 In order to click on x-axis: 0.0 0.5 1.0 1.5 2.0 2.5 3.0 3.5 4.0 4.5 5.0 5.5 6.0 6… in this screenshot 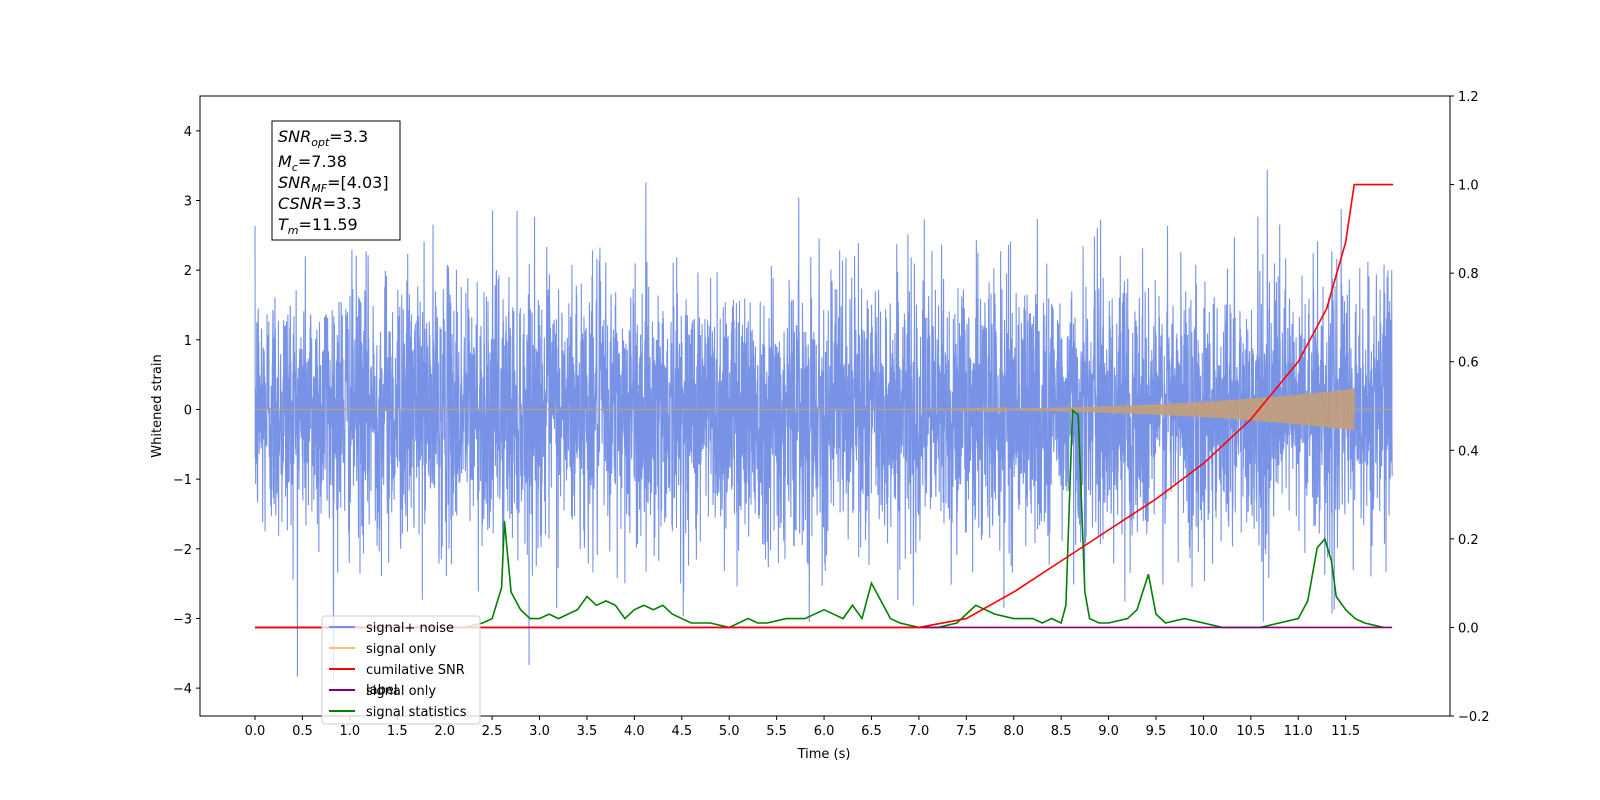, I will do `click(802, 727)`.